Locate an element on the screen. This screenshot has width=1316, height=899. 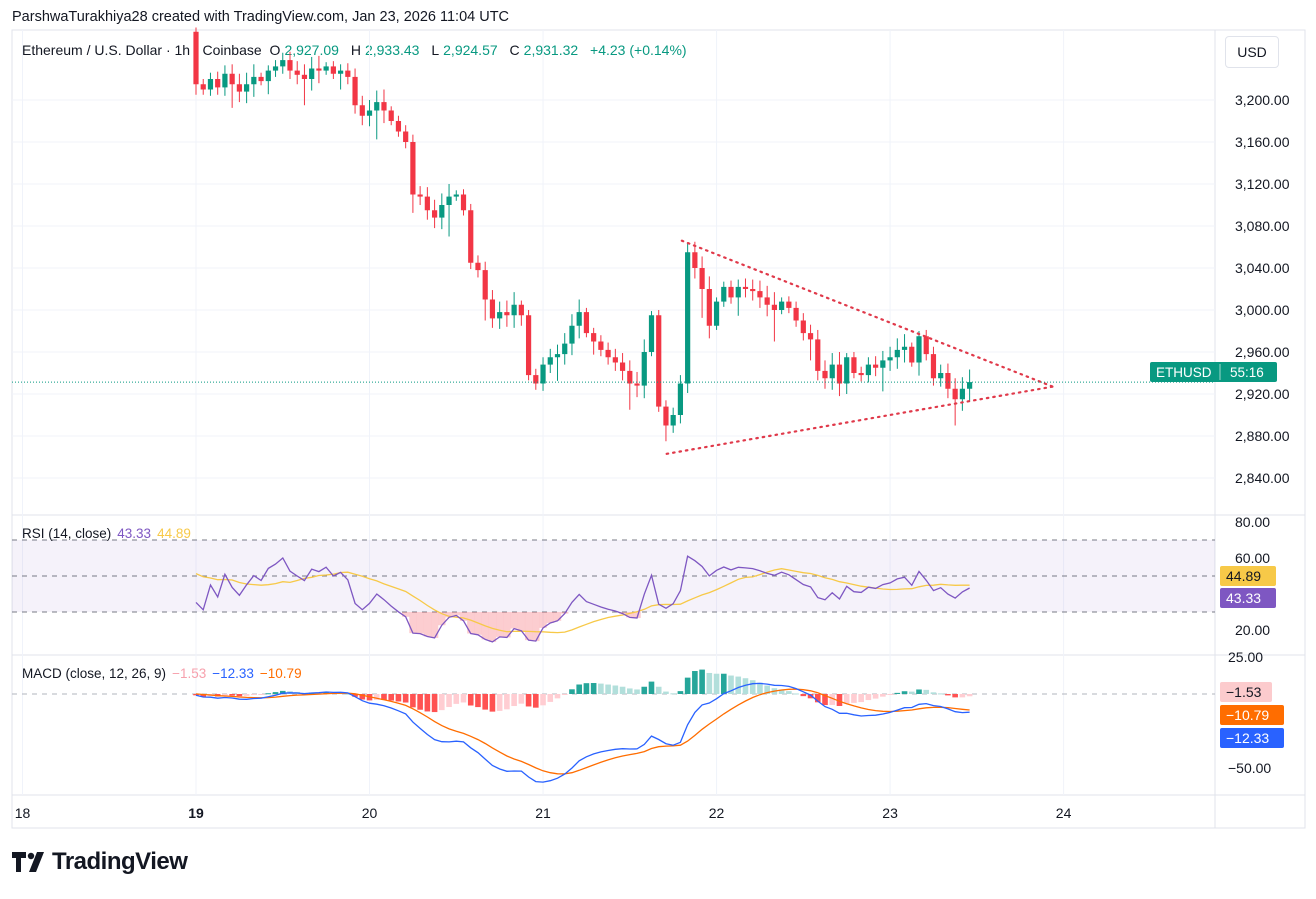
price-axis-label: 2,840.00 is located at coordinates (1262, 478).